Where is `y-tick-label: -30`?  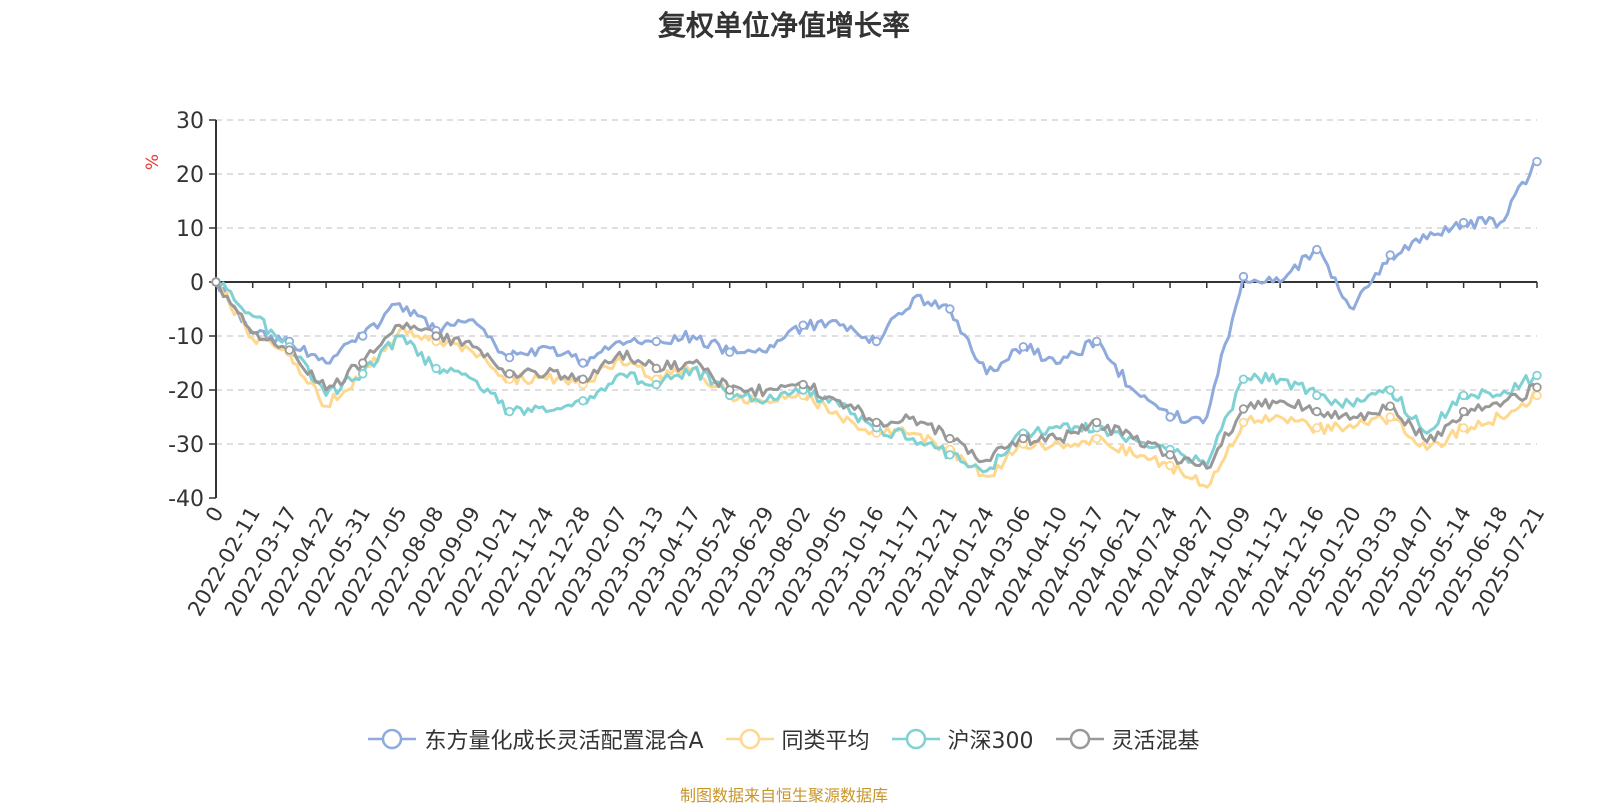
y-tick-label: -30 is located at coordinates (186, 445).